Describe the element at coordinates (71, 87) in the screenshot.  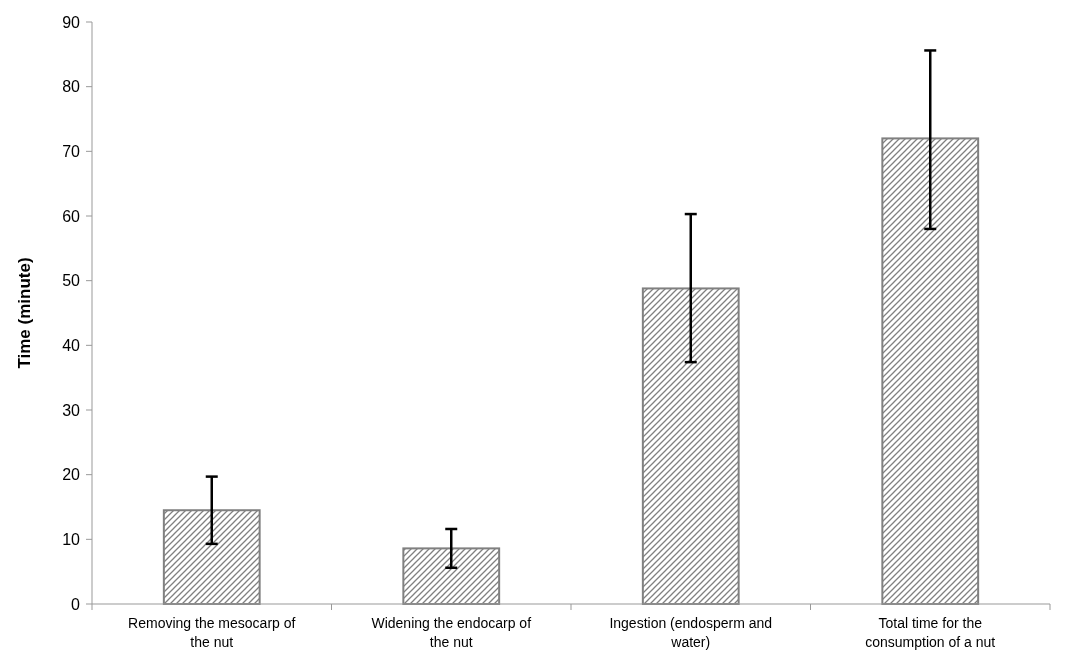
I see `y-tick-label: 80` at that location.